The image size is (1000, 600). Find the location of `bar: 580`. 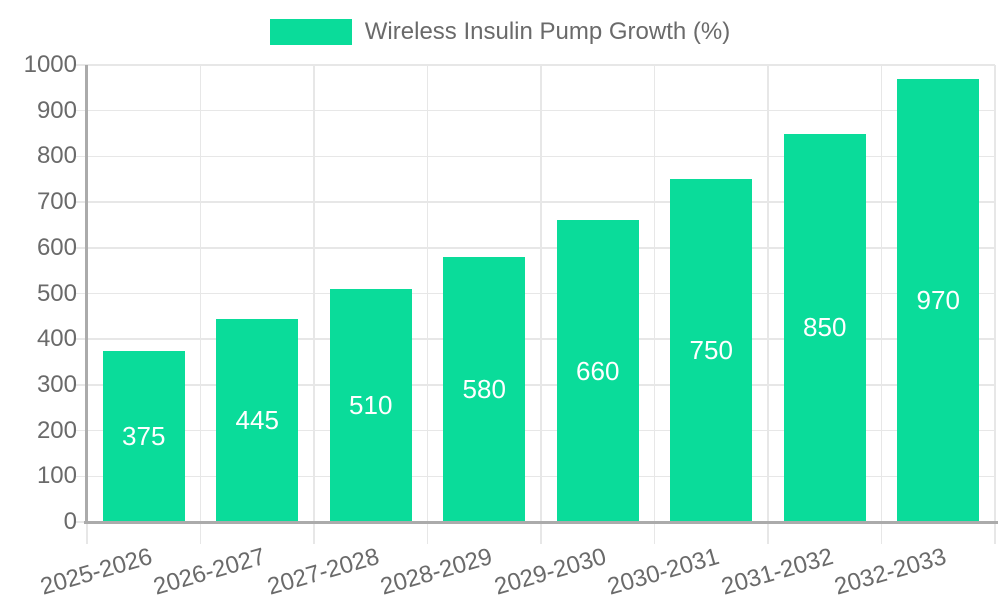

bar: 580 is located at coordinates (484, 389).